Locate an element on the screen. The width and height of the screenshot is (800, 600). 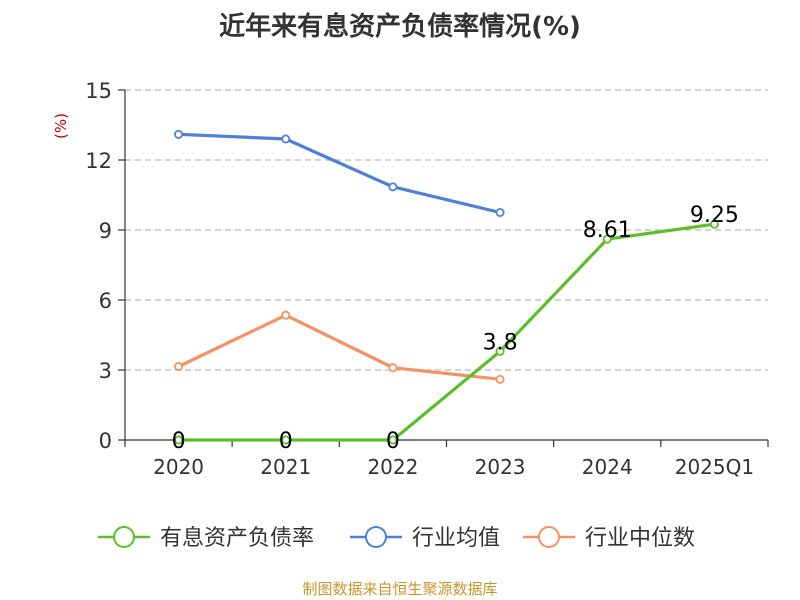
y-tick-label-3: 3 is located at coordinates (105, 371).